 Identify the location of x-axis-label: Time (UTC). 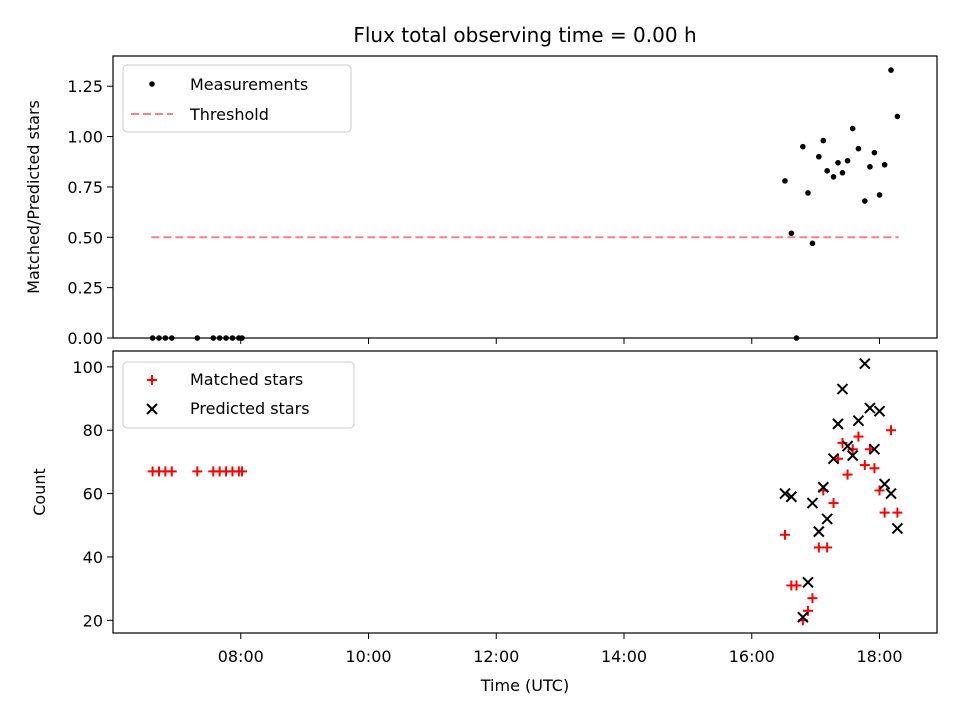
(524, 685).